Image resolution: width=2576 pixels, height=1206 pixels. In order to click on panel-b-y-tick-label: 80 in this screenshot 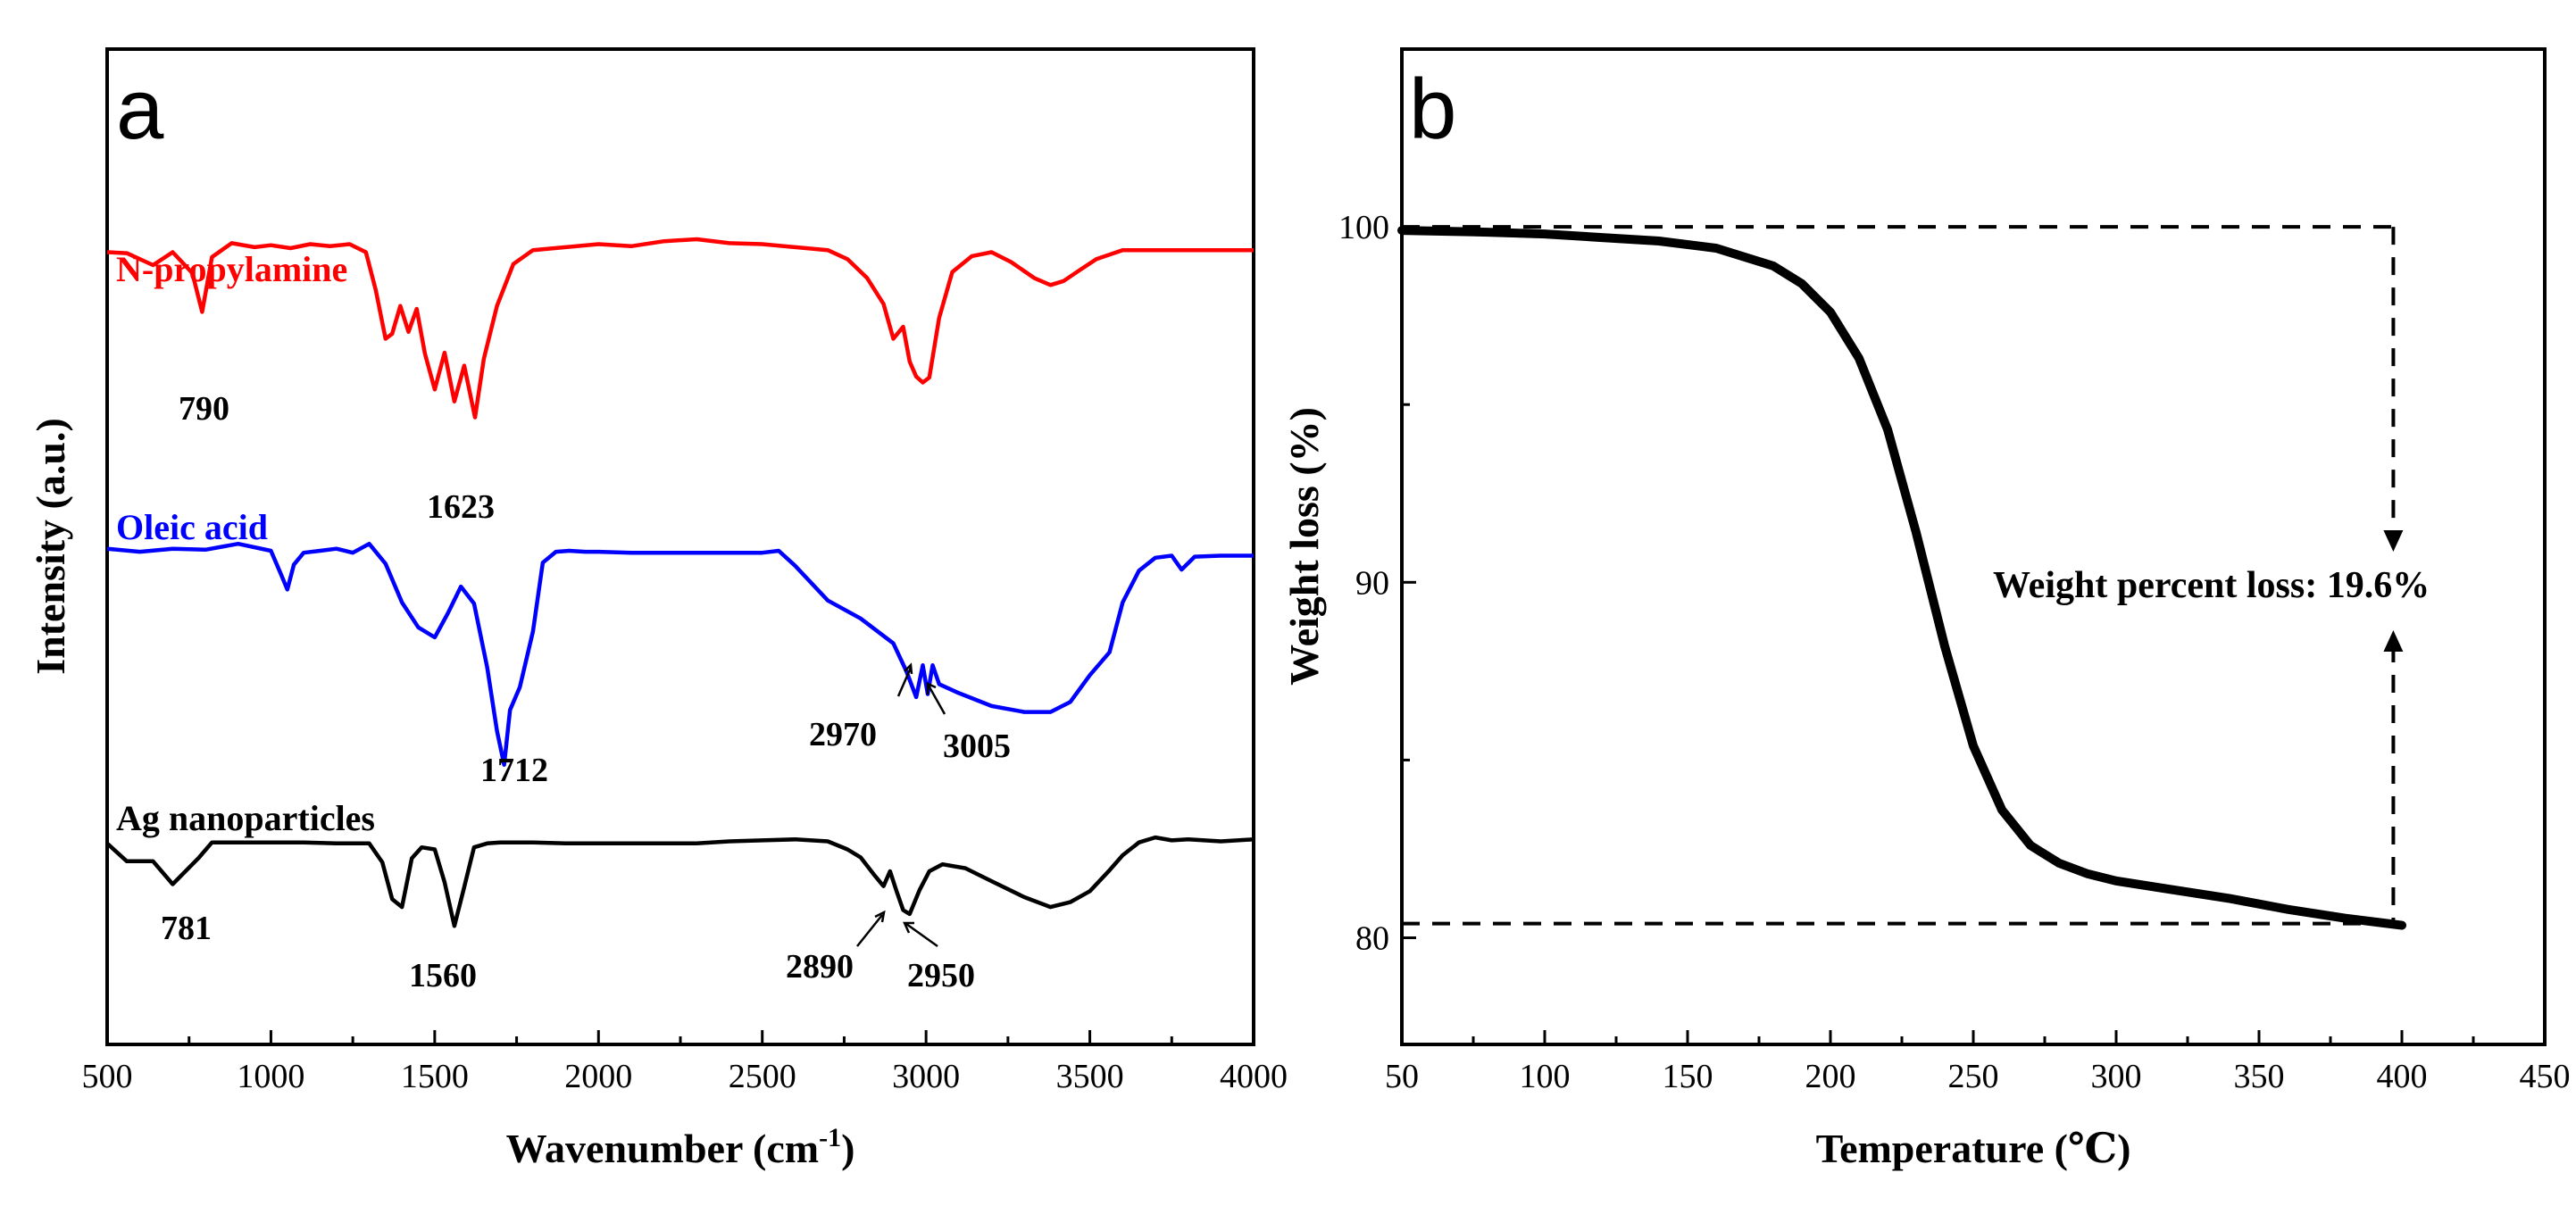, I will do `click(1372, 939)`.